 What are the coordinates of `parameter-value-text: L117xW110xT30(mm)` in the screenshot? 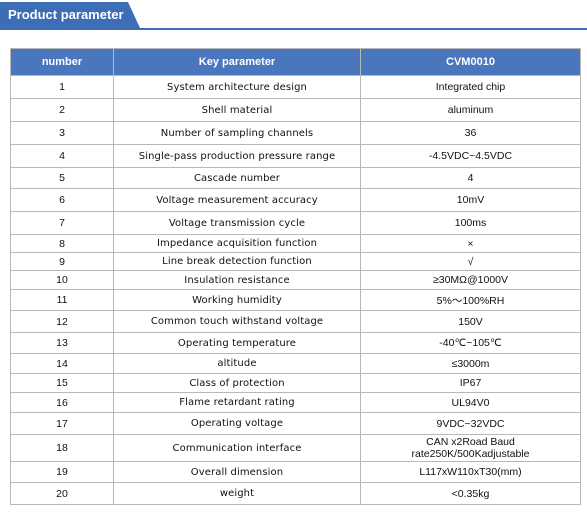 It's located at (470, 472).